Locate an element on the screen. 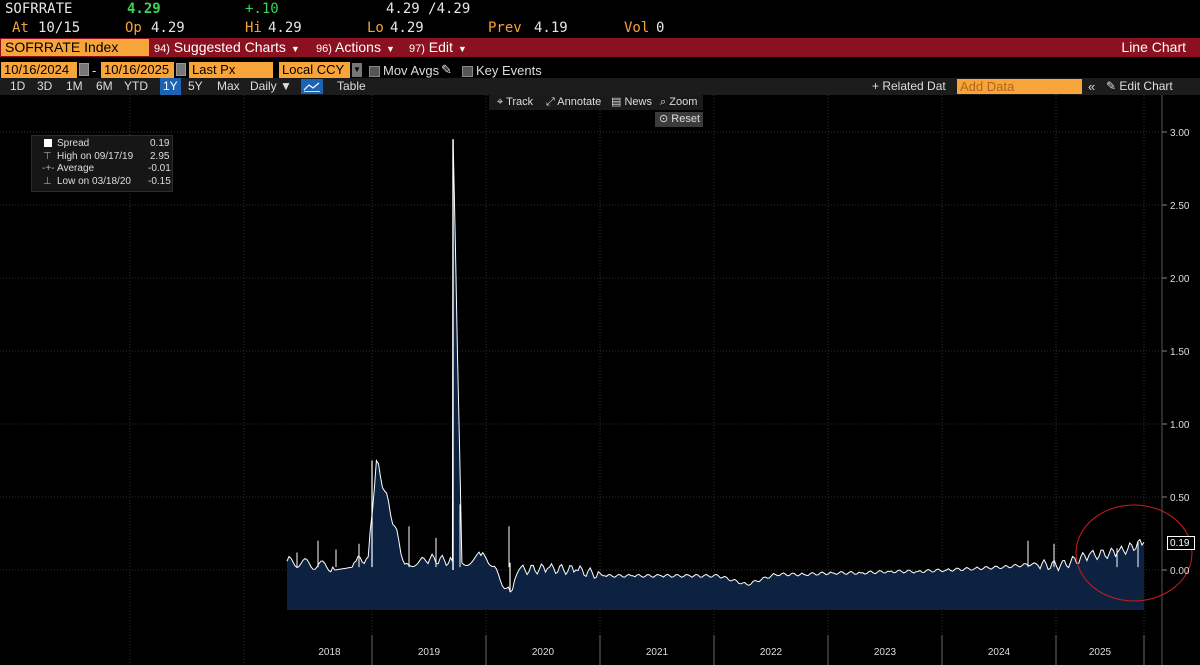  key-events-checkbox is located at coordinates (467, 71).